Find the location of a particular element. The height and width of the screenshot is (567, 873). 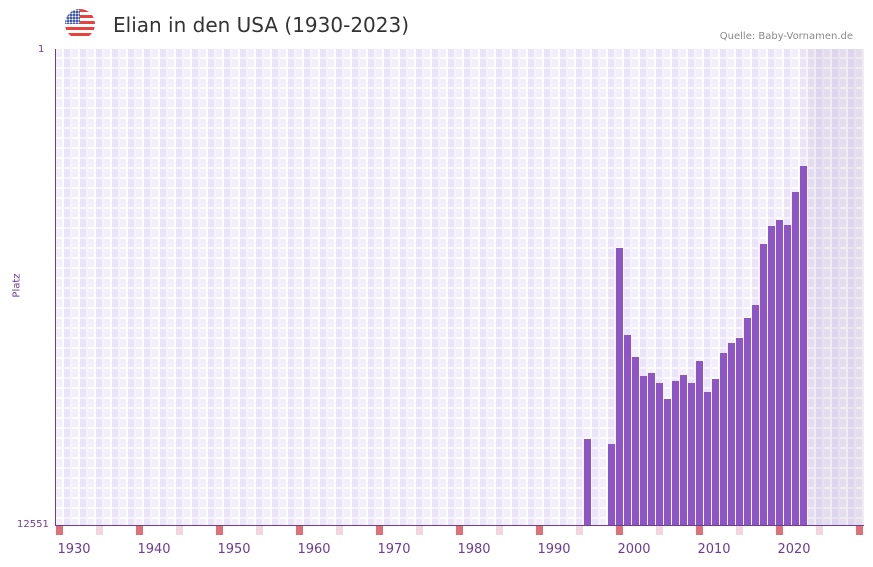

bar-2021 is located at coordinates (803, 345).